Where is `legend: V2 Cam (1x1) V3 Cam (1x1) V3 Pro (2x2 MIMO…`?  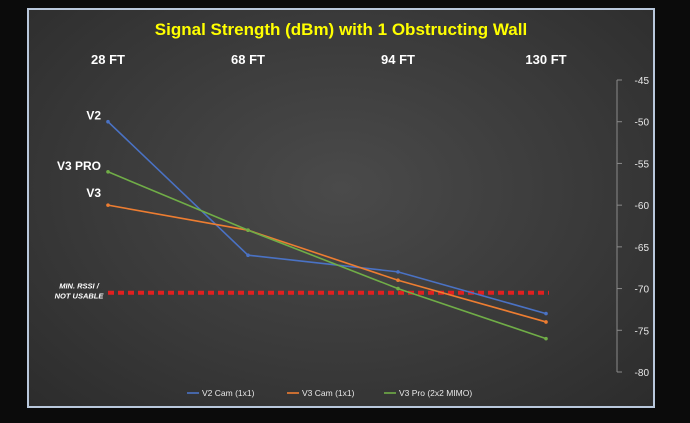
legend: V2 Cam (1x1) V3 Cam (1x1) V3 Pro (2x2 MIMO… is located at coordinates (329, 393).